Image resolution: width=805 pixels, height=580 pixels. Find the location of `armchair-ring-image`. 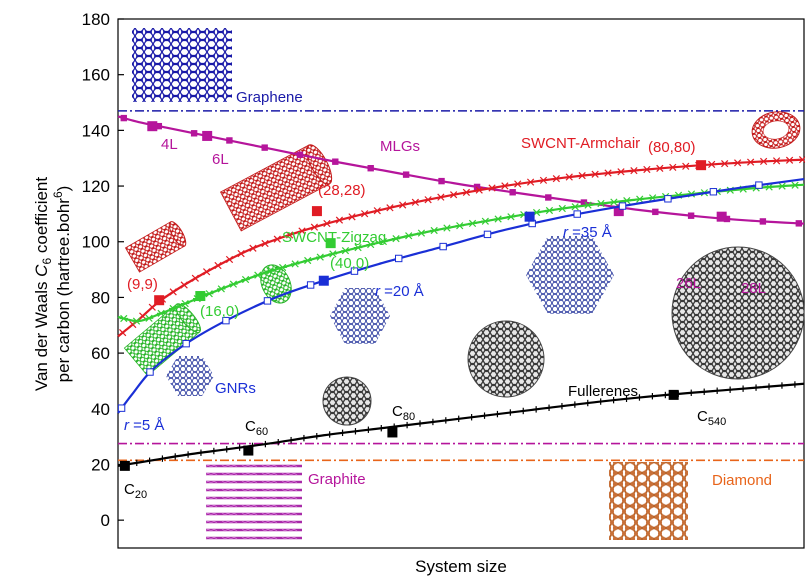

armchair-ring-image is located at coordinates (776, 130).